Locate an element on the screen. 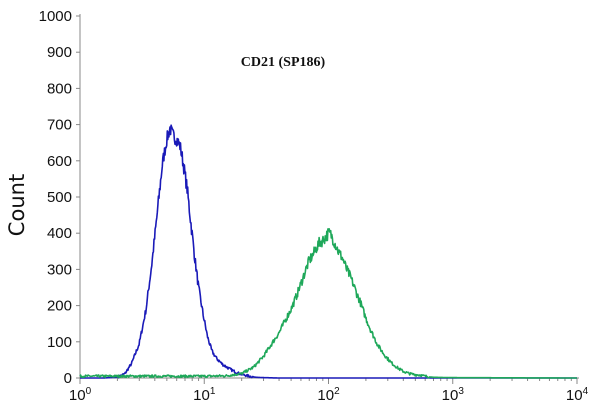  x-tick-exponent: 3 is located at coordinates (461, 391).